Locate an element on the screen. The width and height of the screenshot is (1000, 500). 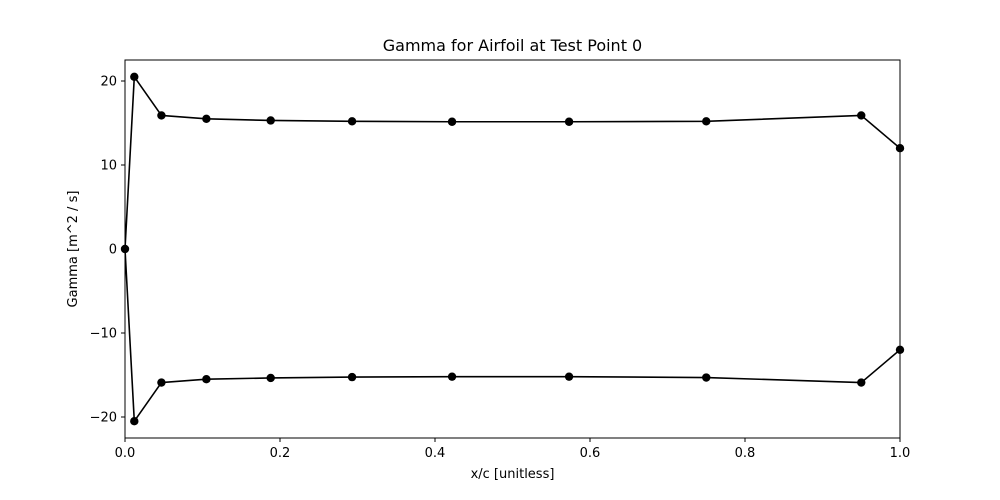
y-tick-label: 0 is located at coordinates (113, 250).